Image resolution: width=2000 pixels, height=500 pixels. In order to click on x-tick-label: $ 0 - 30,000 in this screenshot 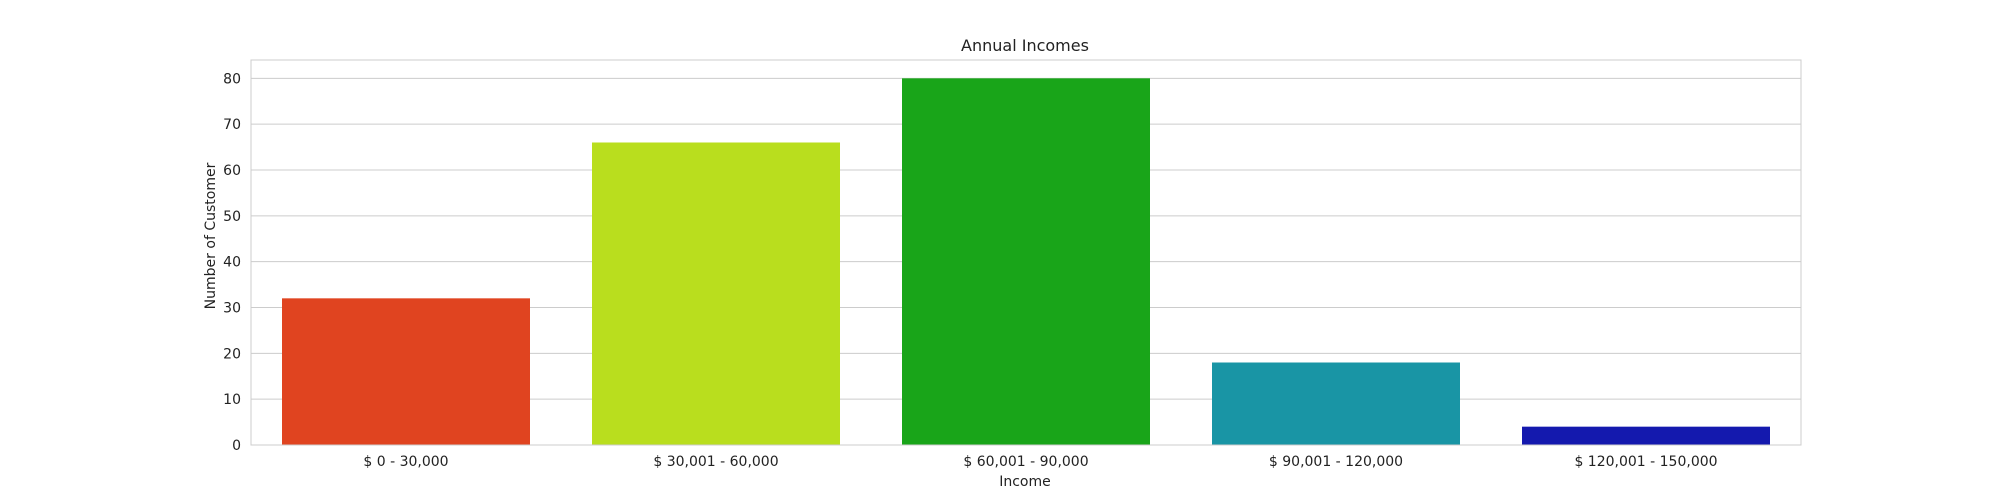, I will do `click(405, 462)`.